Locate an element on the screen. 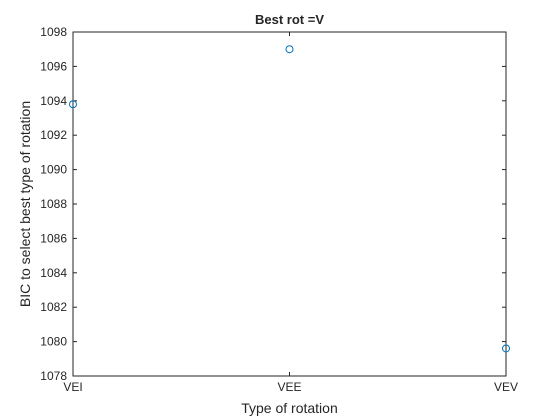 The width and height of the screenshot is (560, 420). chart-title: Best rot =V is located at coordinates (289, 19).